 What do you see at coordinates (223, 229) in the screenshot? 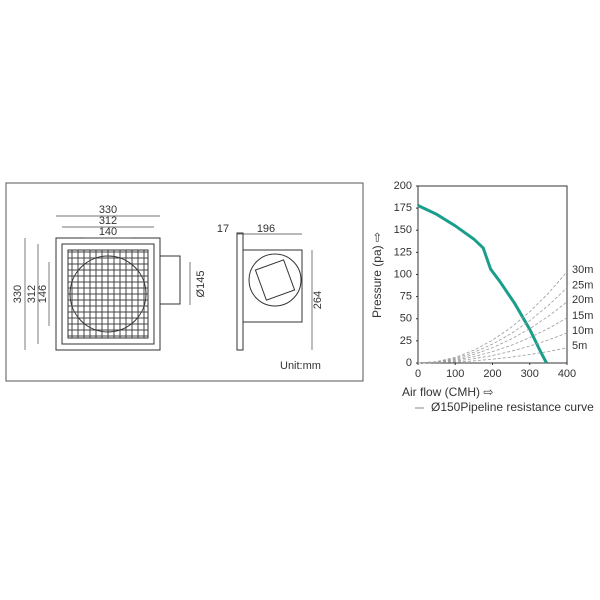
I see `dimension-label: 17` at bounding box center [223, 229].